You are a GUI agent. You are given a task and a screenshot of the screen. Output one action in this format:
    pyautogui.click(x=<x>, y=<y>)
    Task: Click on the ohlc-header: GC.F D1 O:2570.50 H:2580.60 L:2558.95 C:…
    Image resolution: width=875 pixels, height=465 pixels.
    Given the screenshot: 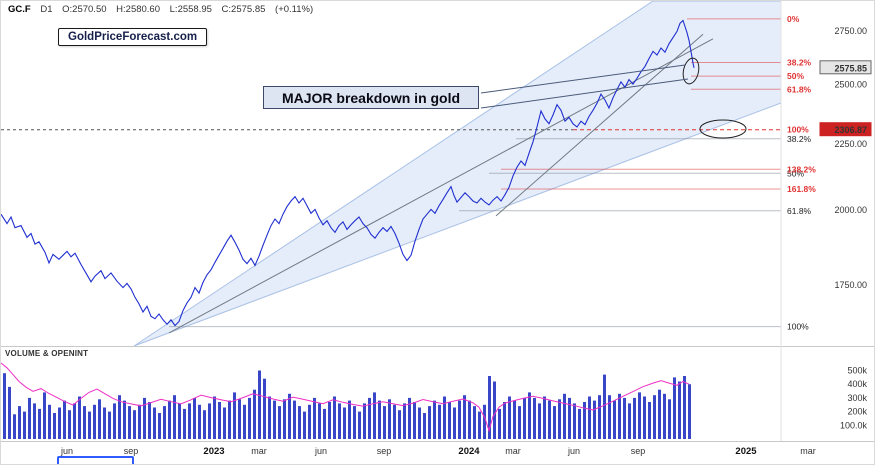 What is the action you would take?
    pyautogui.click(x=164, y=9)
    